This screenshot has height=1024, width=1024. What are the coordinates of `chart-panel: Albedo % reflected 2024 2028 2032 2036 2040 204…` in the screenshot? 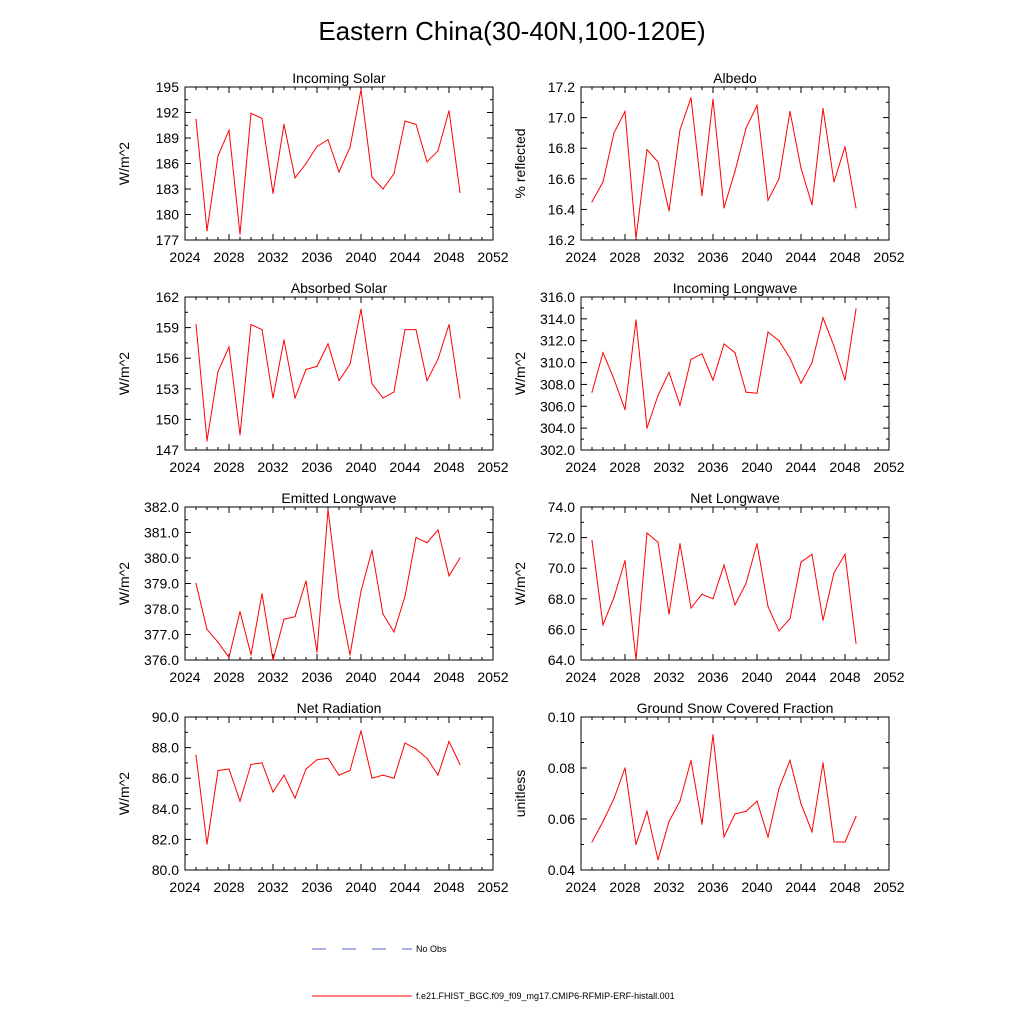 It's located at (708, 167).